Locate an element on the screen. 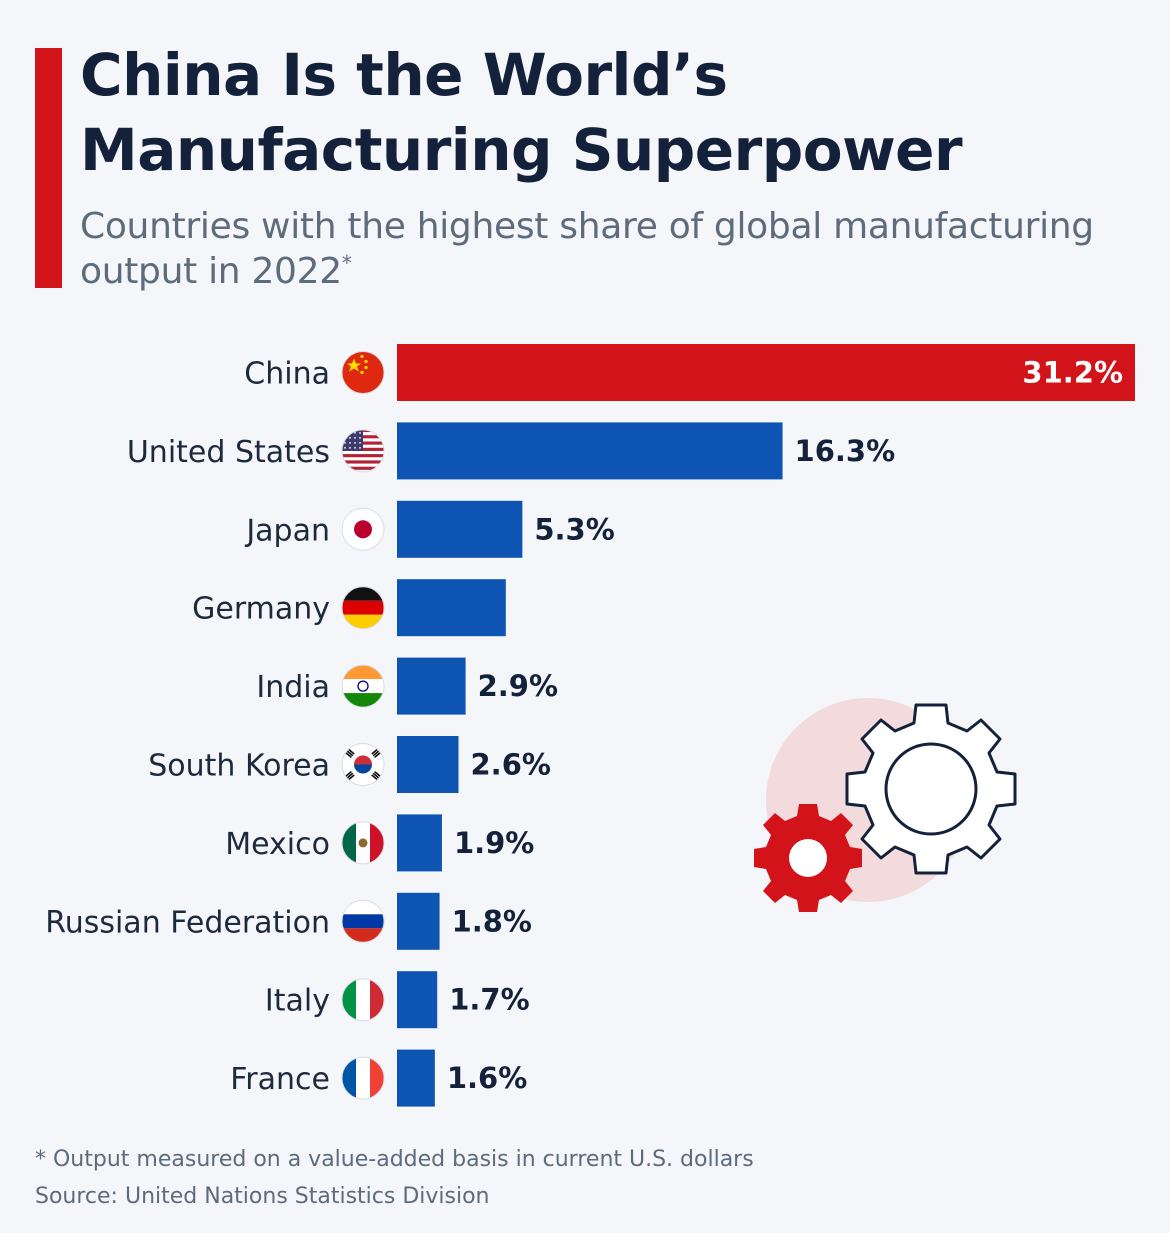  category-label: South Korea is located at coordinates (239, 766).